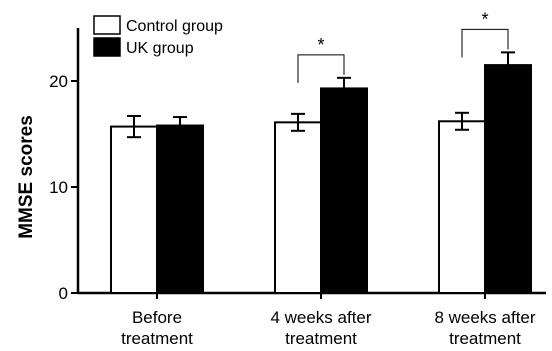 The image size is (552, 351). Describe the element at coordinates (160, 48) in the screenshot. I see `legend-label-uk: UK group` at that location.